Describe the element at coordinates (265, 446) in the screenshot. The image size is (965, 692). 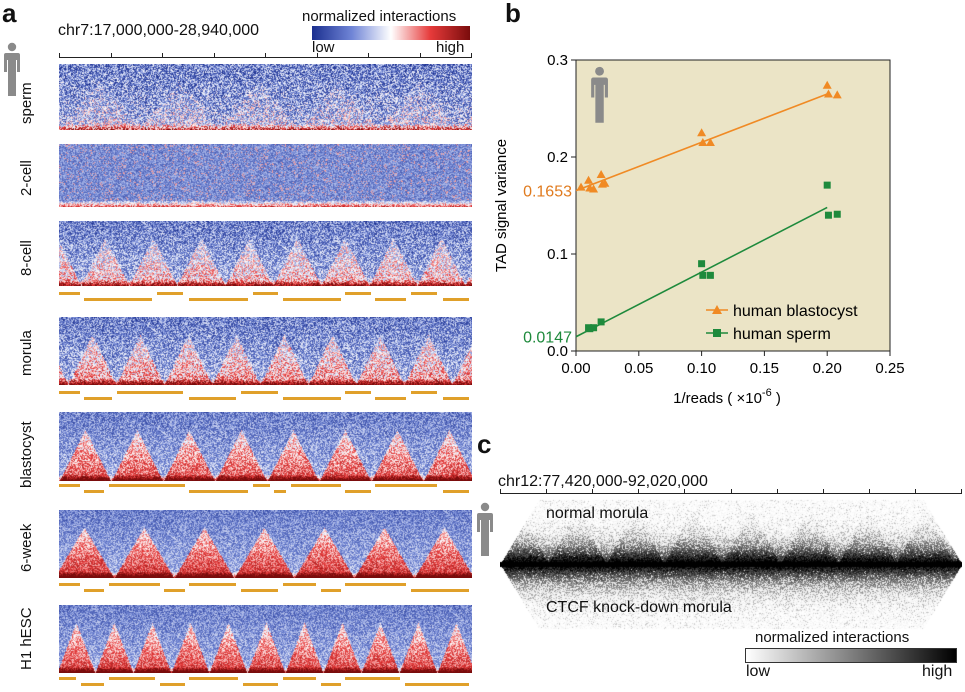
I see `heatmap-blastocyst` at that location.